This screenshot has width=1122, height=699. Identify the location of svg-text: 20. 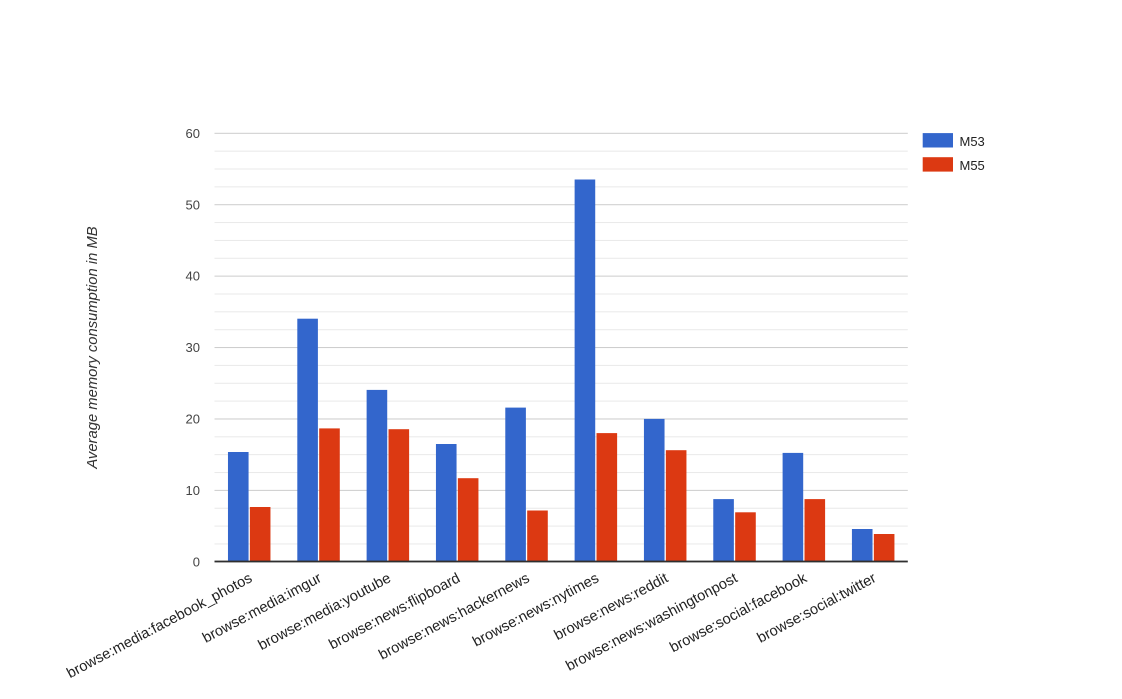
(193, 419).